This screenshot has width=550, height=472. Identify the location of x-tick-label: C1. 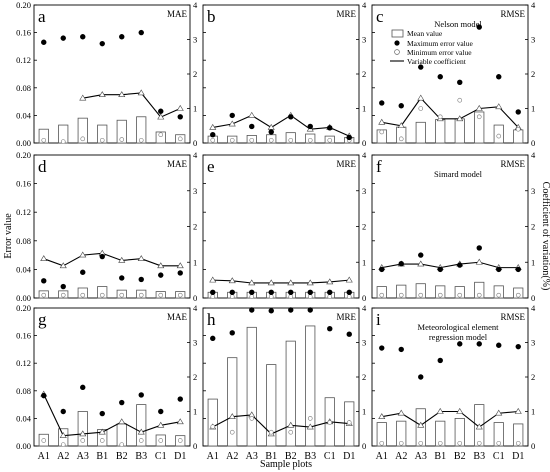
(161, 456).